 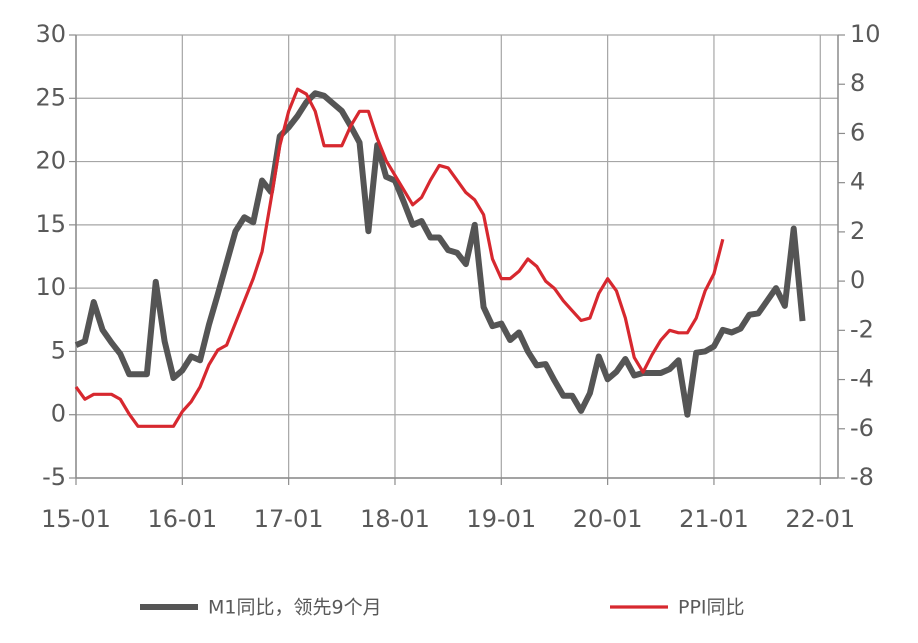 I want to click on y-tick-label: 30, so click(x=50, y=34).